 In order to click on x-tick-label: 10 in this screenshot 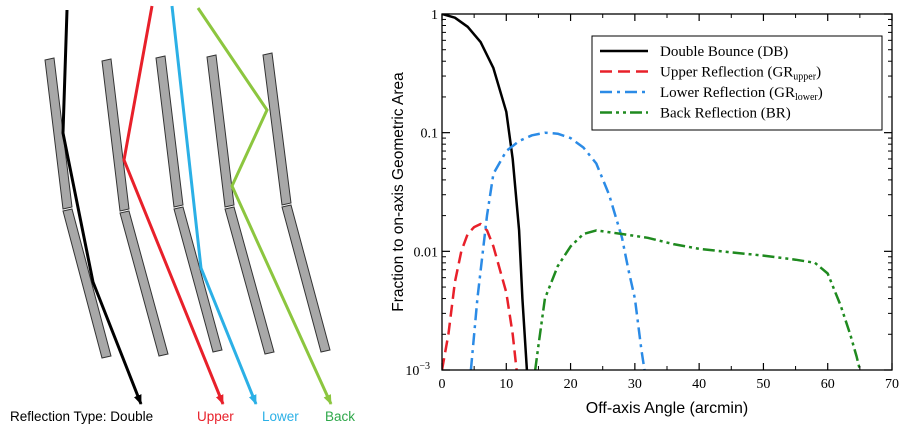, I will do `click(506, 384)`.